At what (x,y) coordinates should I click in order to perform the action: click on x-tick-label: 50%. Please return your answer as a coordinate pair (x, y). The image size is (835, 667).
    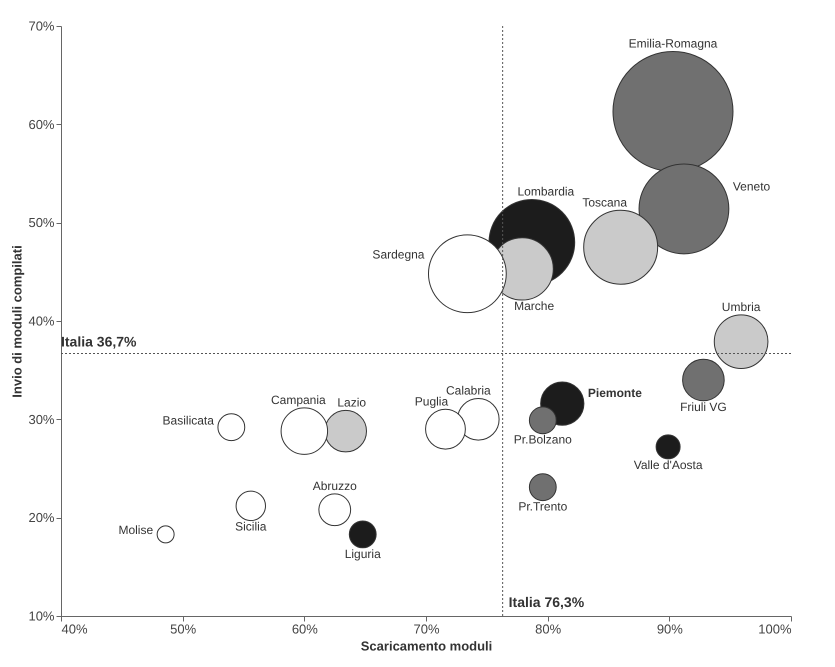
    Looking at the image, I should click on (183, 629).